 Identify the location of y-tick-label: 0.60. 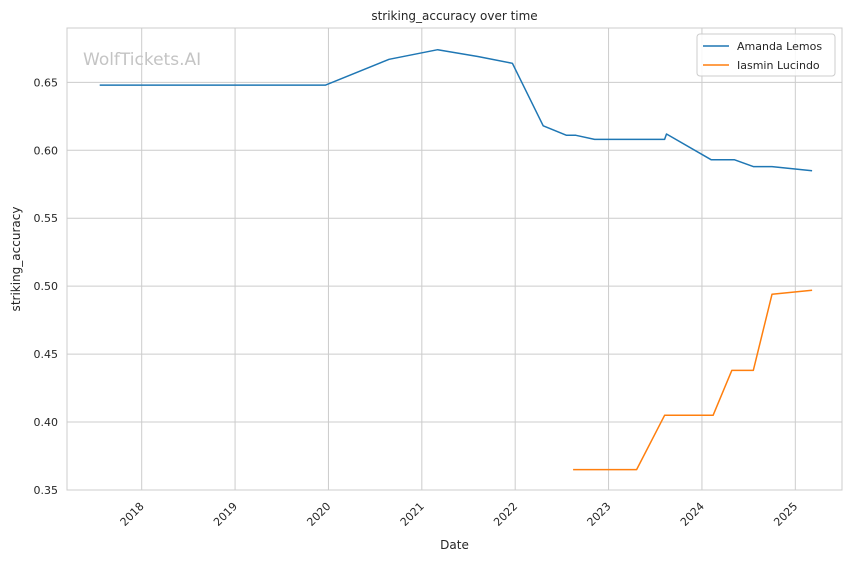
(46, 150).